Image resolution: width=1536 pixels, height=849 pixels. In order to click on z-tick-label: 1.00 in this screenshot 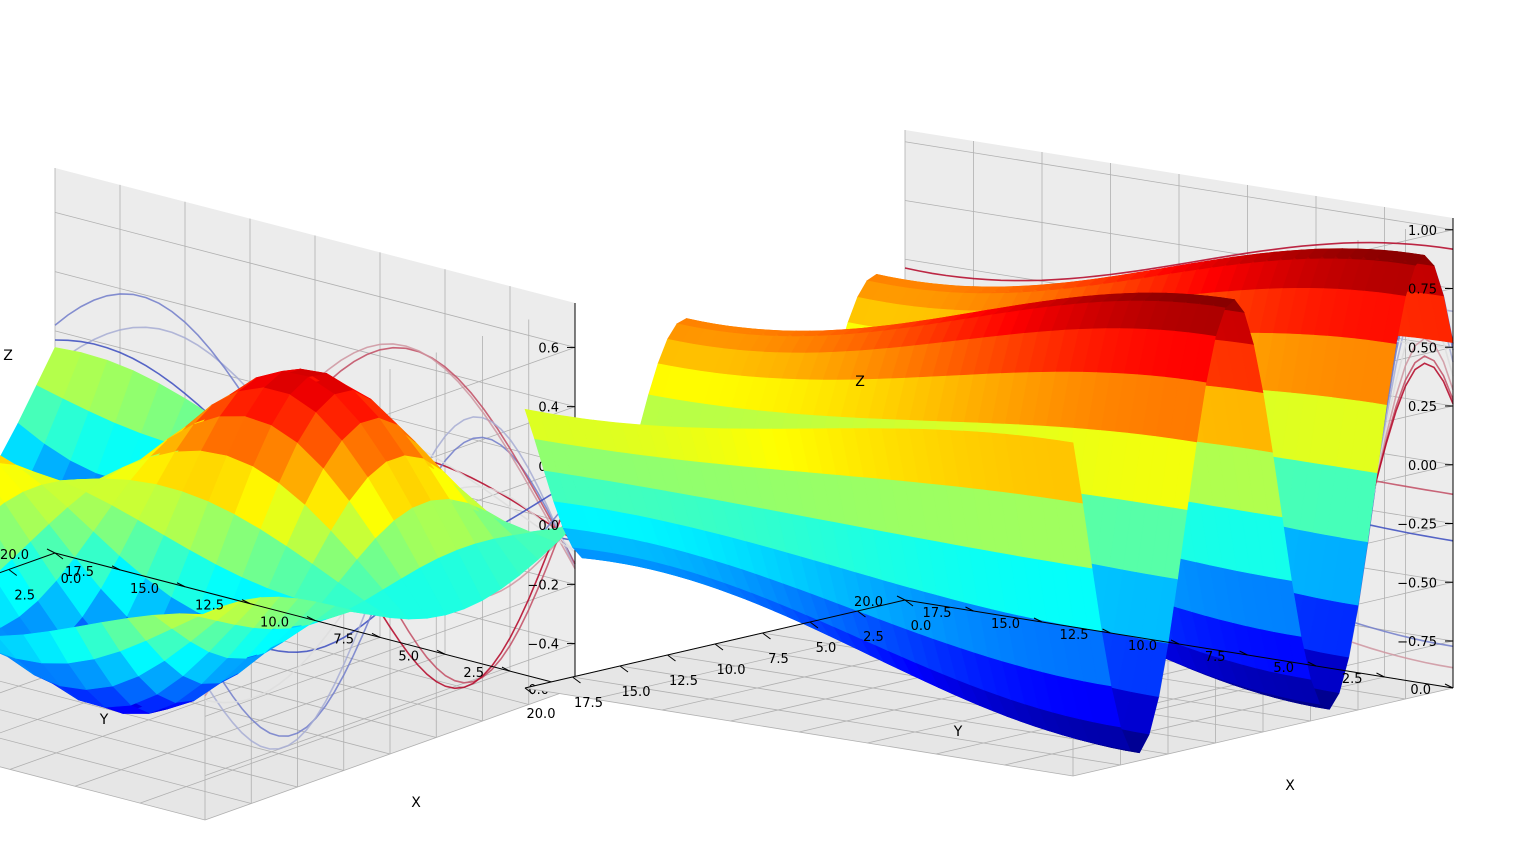, I will do `click(1422, 231)`.